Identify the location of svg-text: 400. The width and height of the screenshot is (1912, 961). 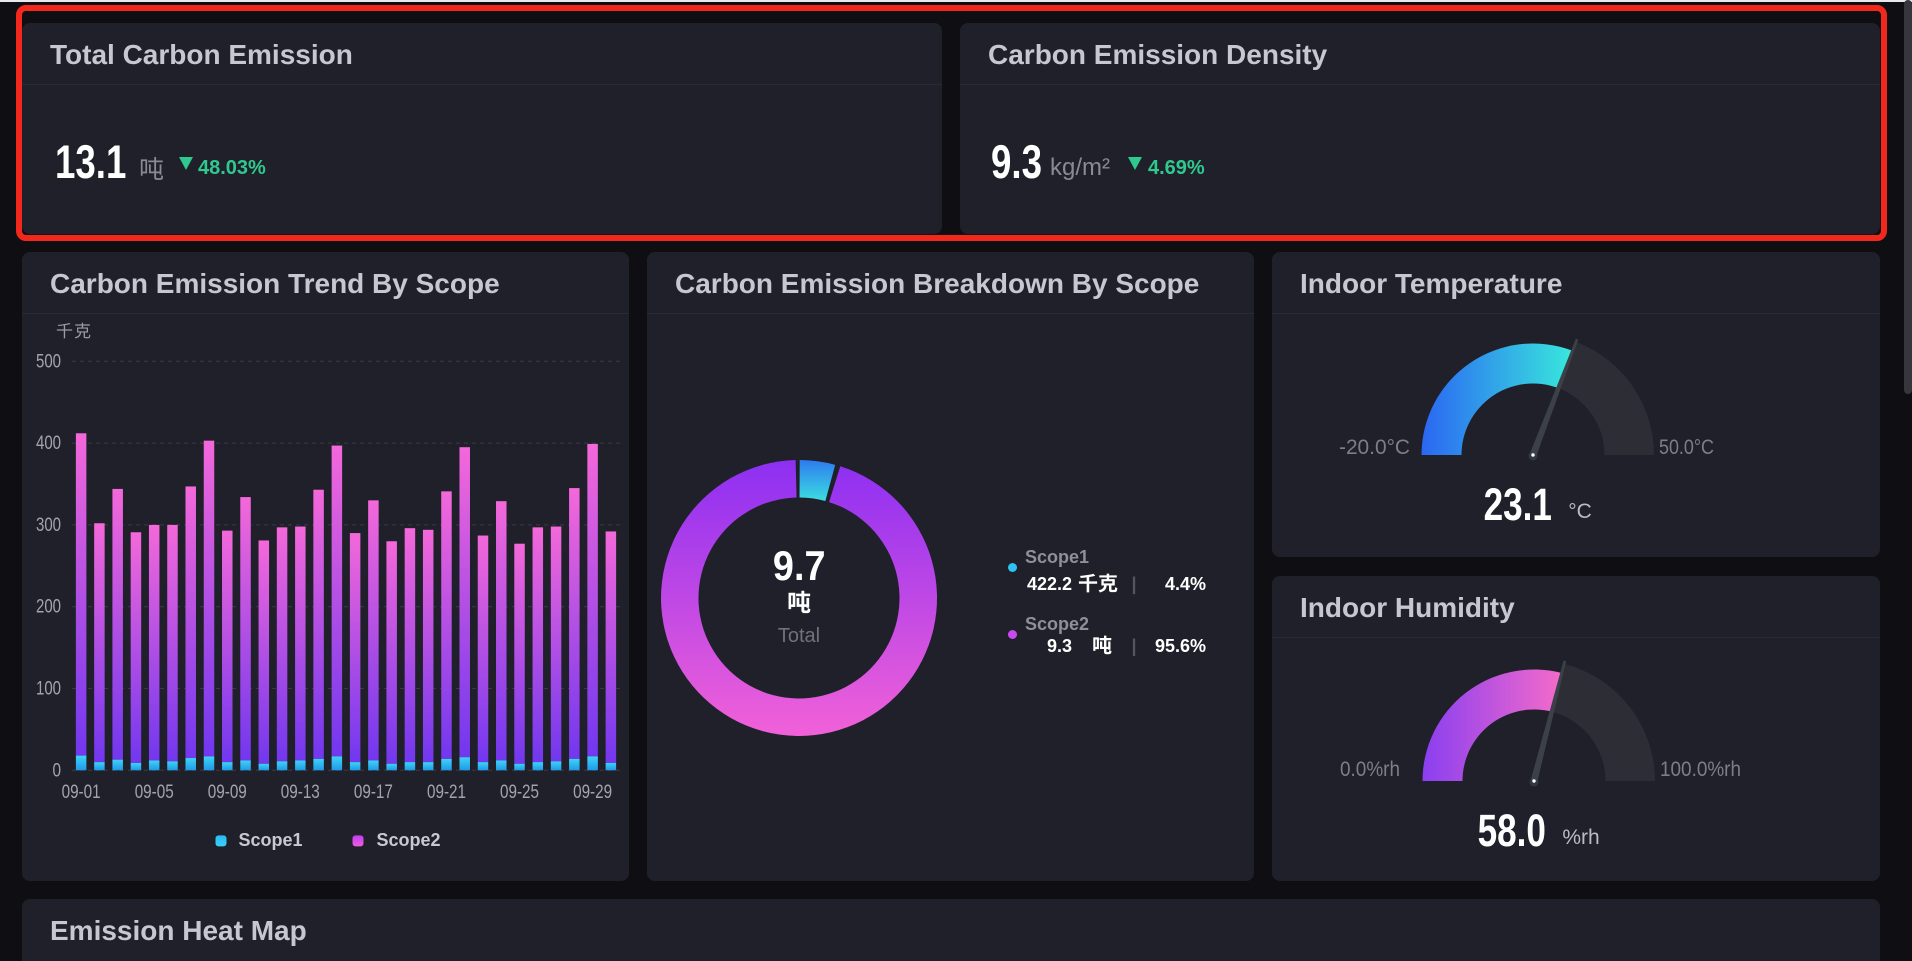
(48, 443).